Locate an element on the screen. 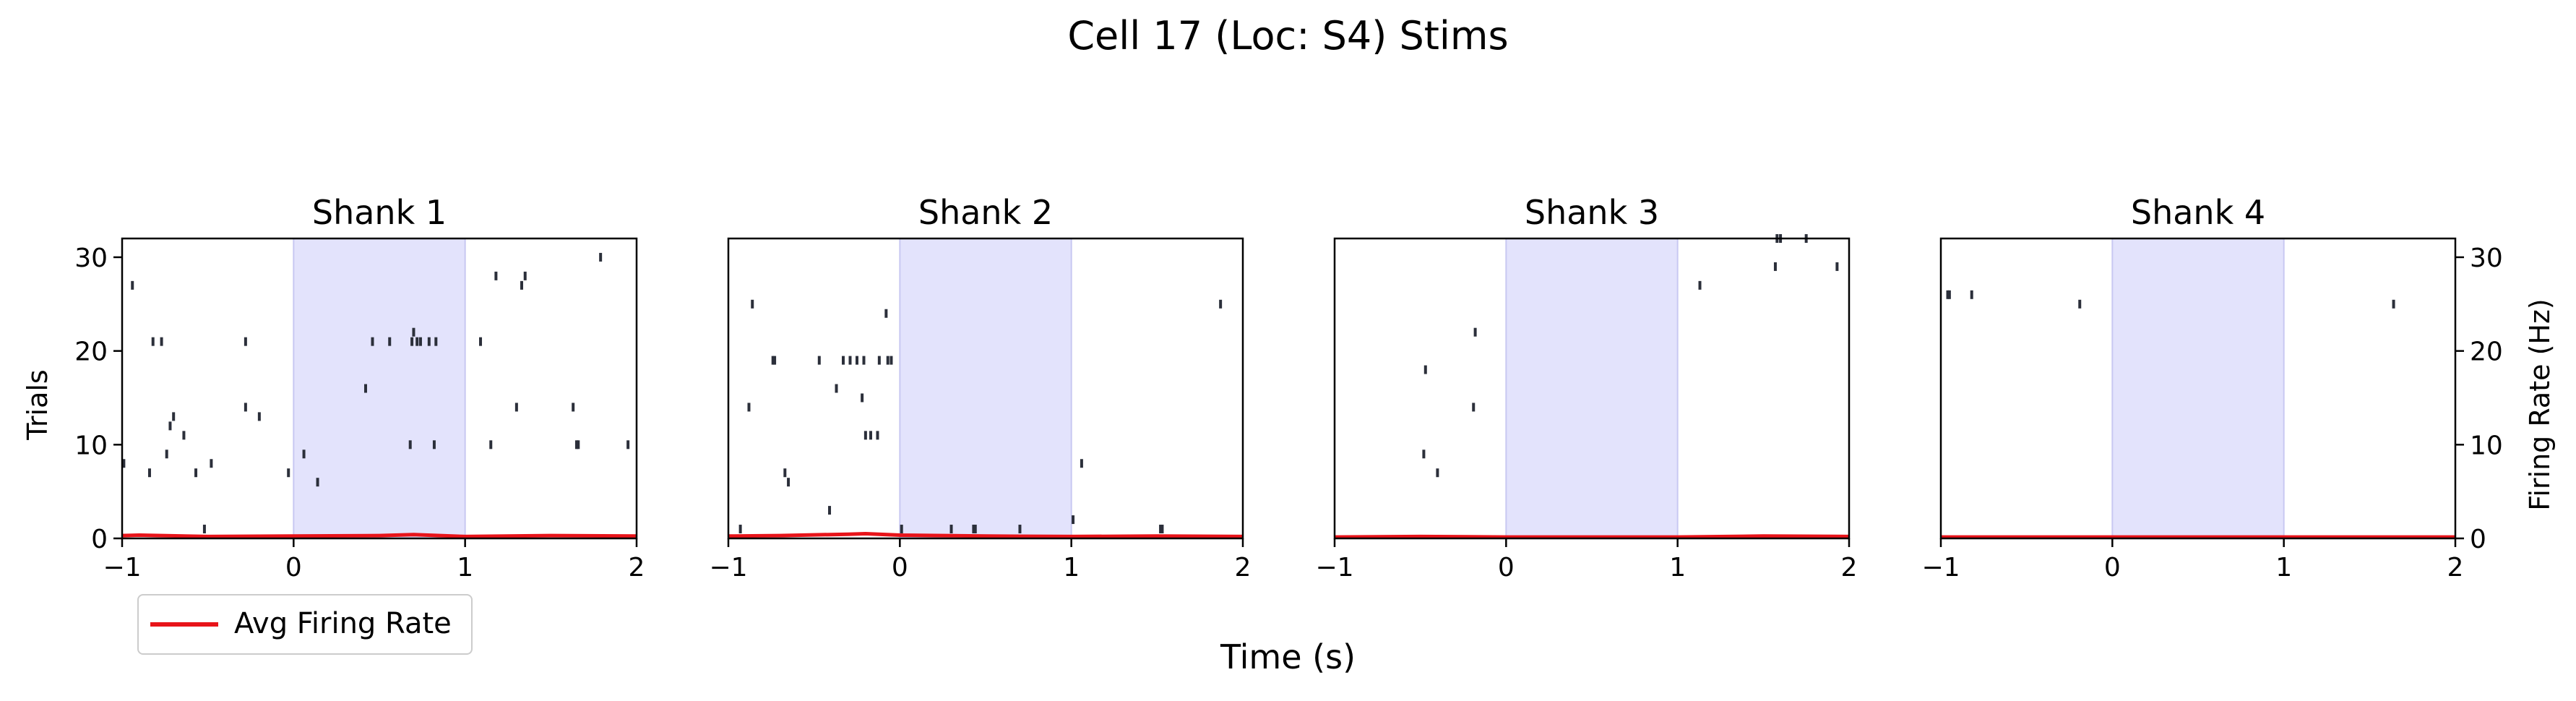  legend: Avg Firing Rate is located at coordinates (305, 624).